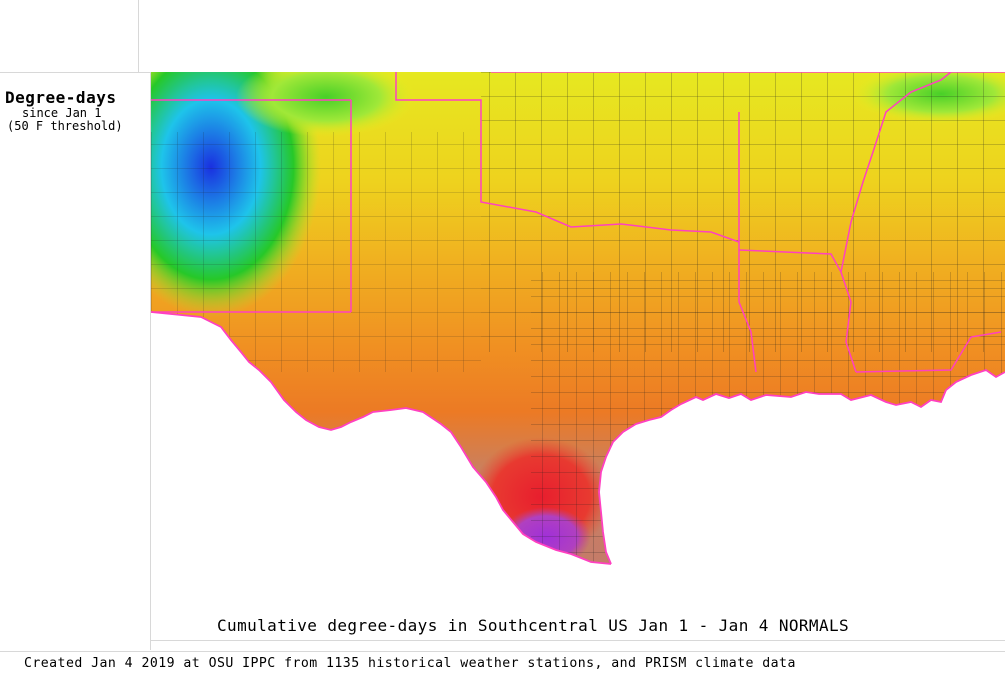 This screenshot has width=1005, height=682. I want to click on county-boundaries-west, so click(316, 252).